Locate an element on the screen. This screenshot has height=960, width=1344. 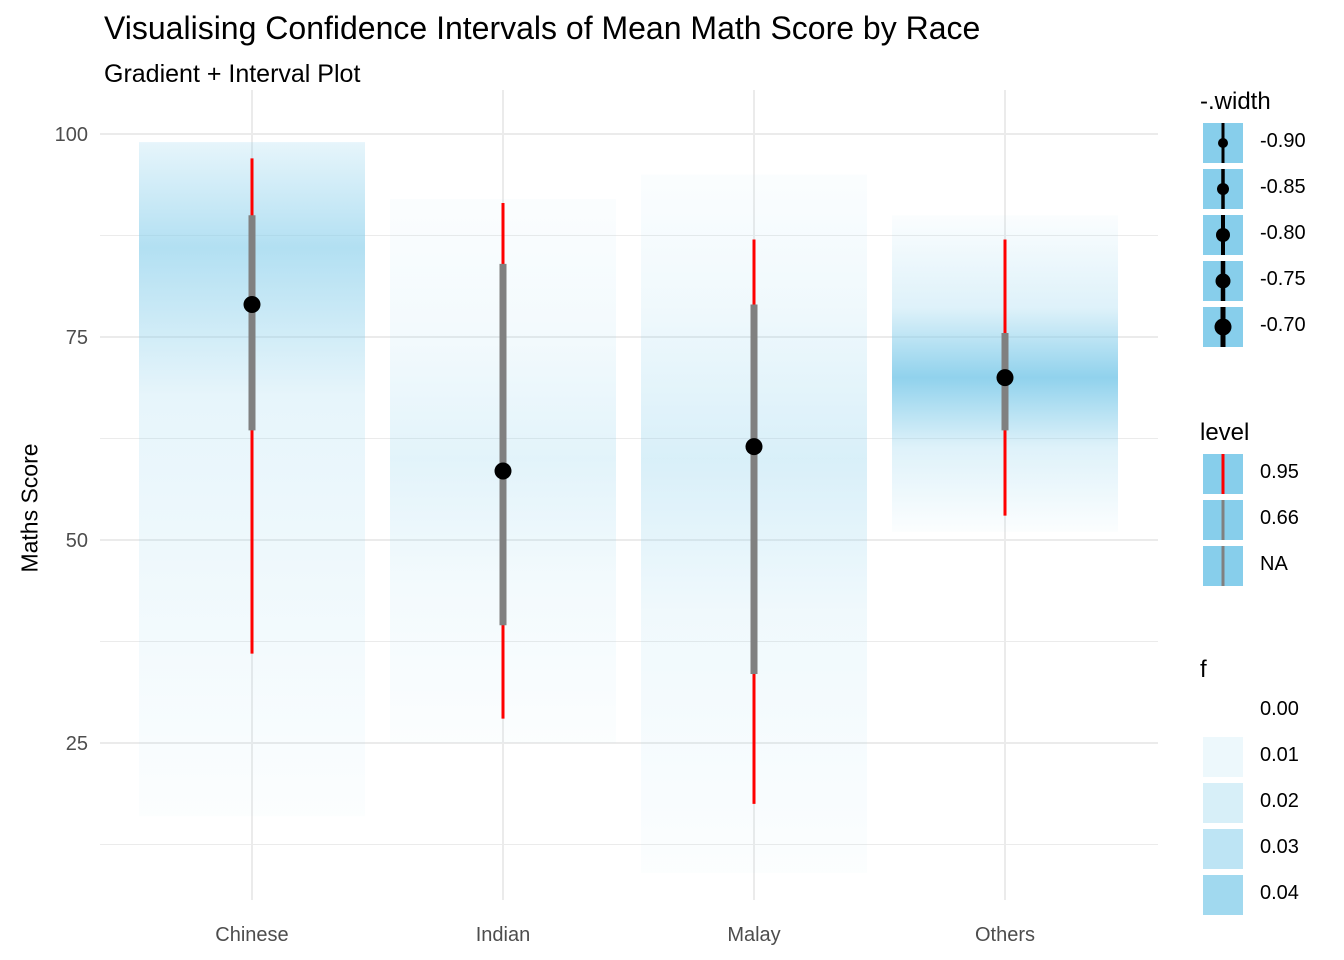
legend-f-label: 0.03 is located at coordinates (1279, 847).